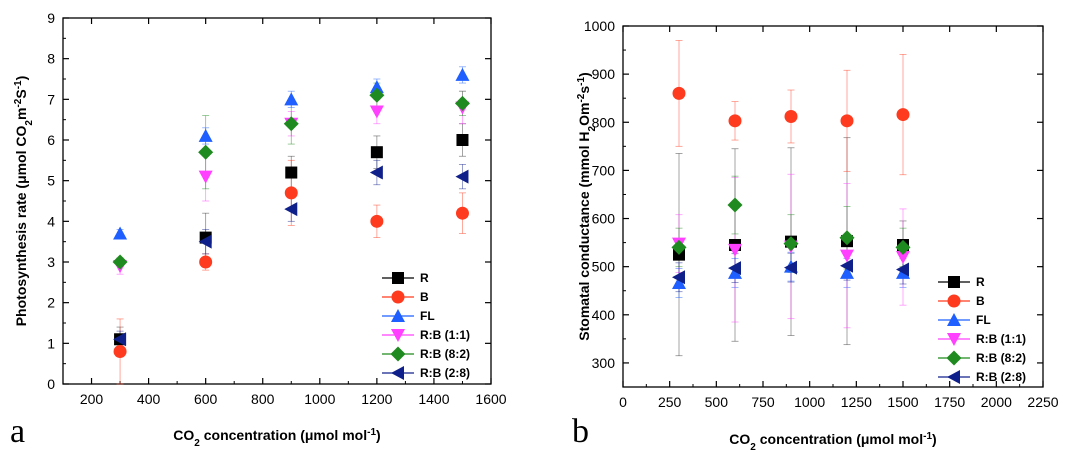  What do you see at coordinates (206, 399) in the screenshot?
I see `x-tick-label: 600` at bounding box center [206, 399].